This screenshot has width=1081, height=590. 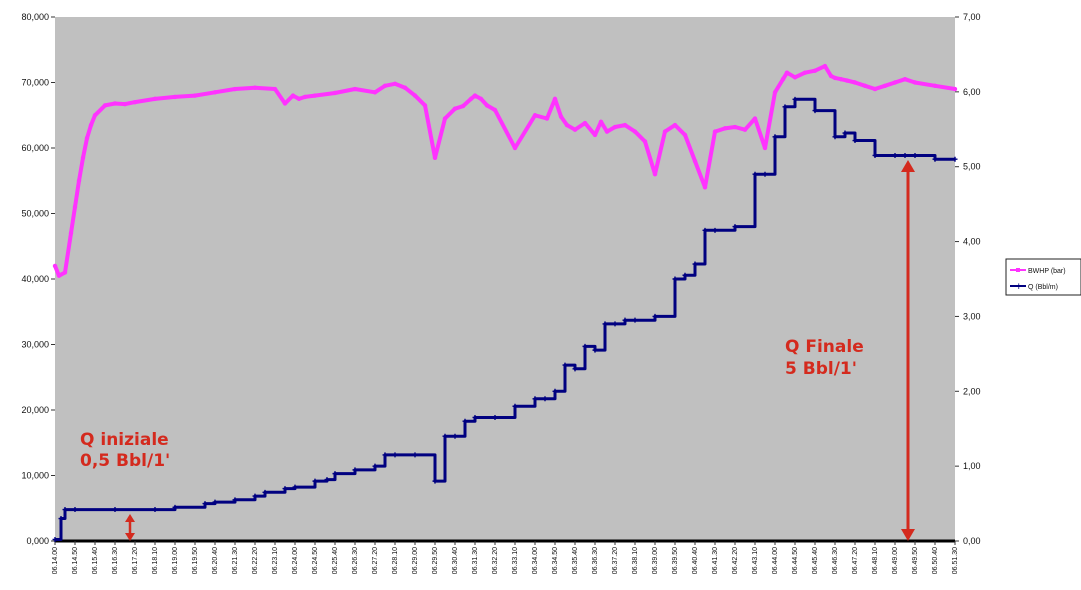 What do you see at coordinates (135, 560) in the screenshot?
I see `x-tick-label: 06.17.20` at bounding box center [135, 560].